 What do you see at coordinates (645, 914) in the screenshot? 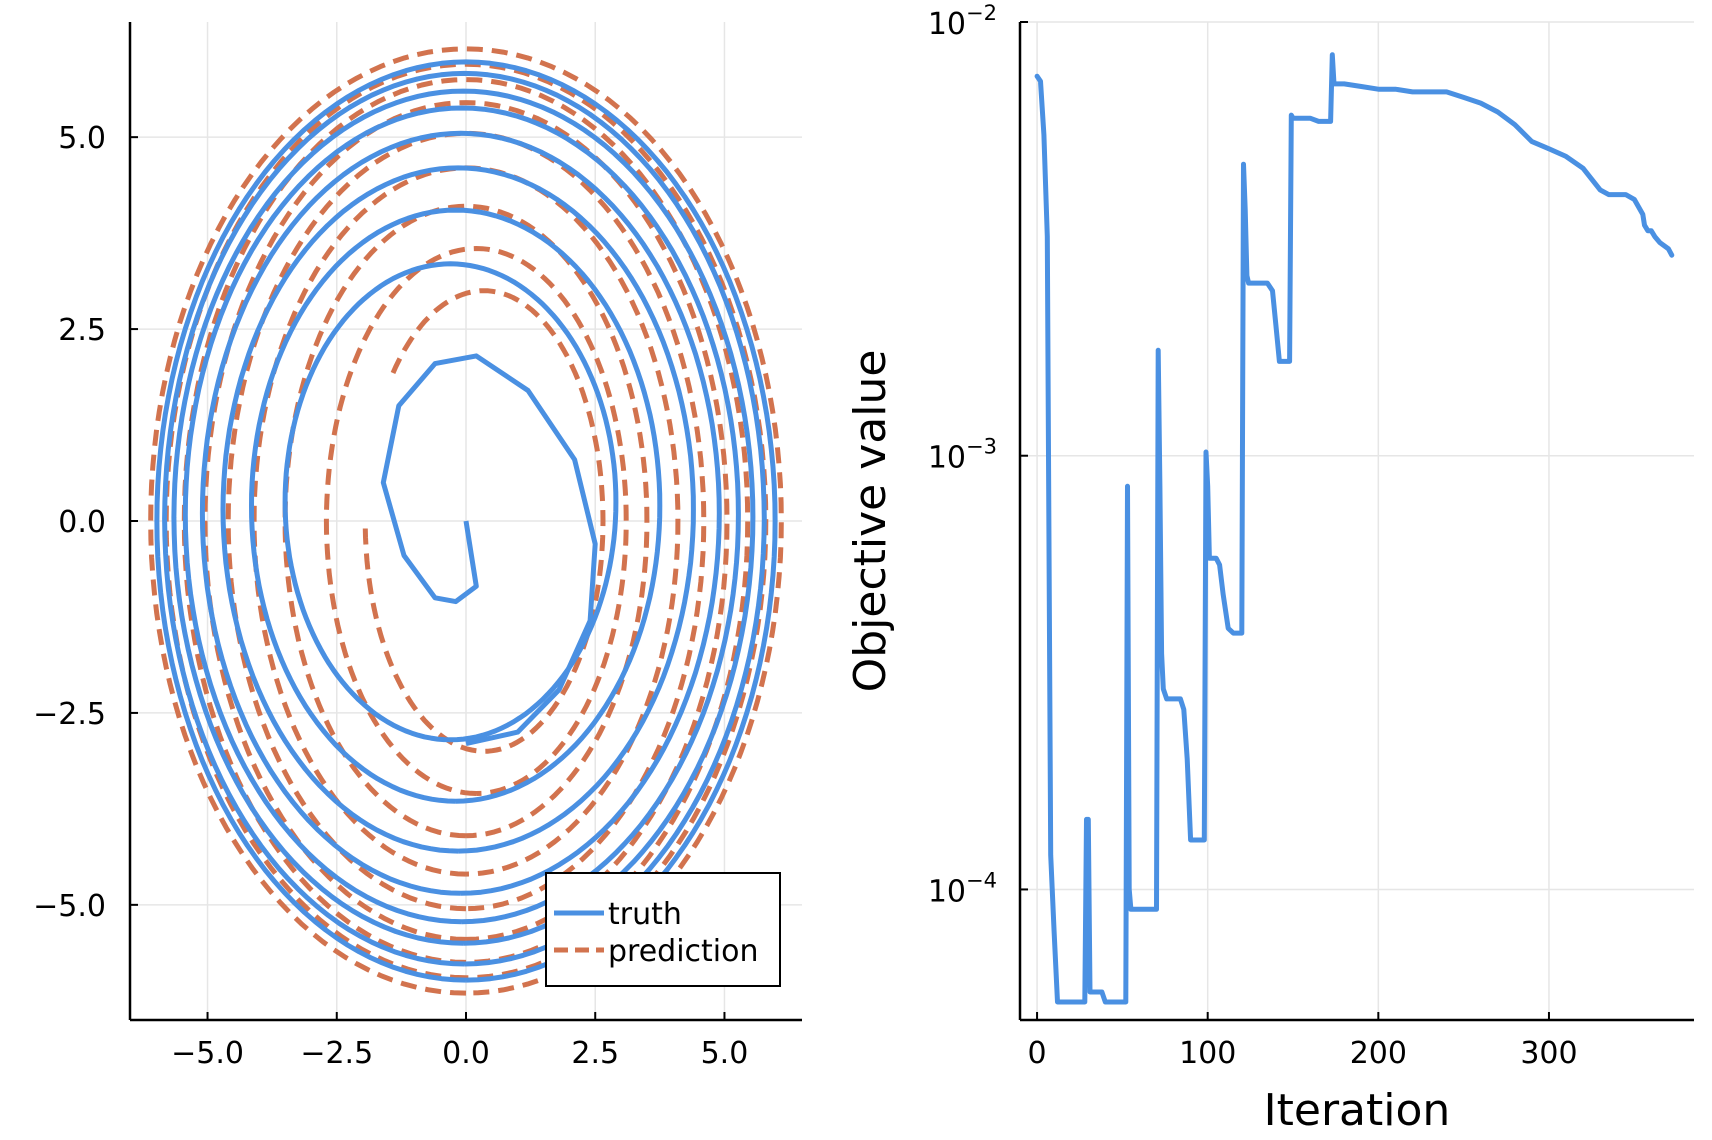
I see `legend-label-truth: truth` at bounding box center [645, 914].